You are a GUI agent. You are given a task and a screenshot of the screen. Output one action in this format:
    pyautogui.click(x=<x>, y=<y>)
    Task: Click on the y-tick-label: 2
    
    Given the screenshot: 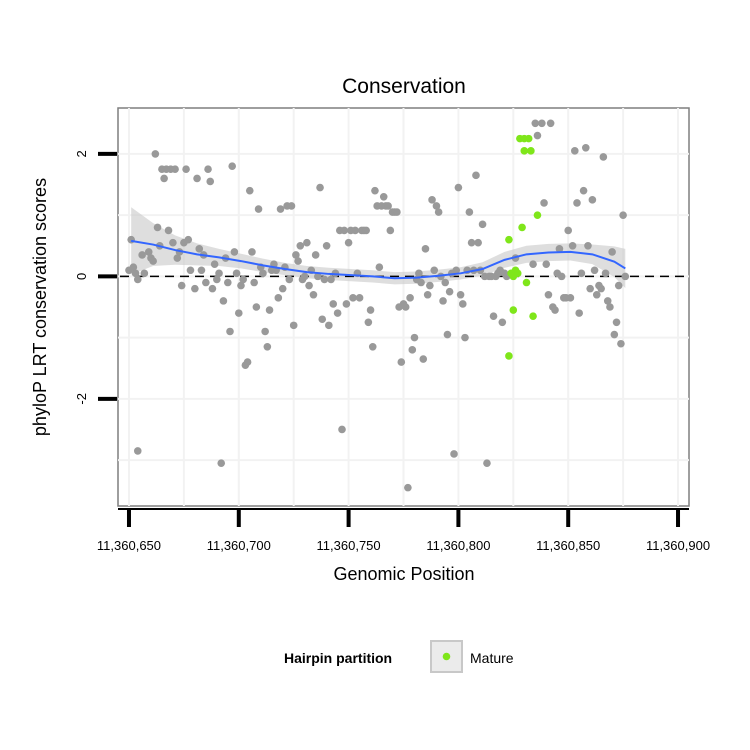 What is the action you would take?
    pyautogui.click(x=81, y=153)
    